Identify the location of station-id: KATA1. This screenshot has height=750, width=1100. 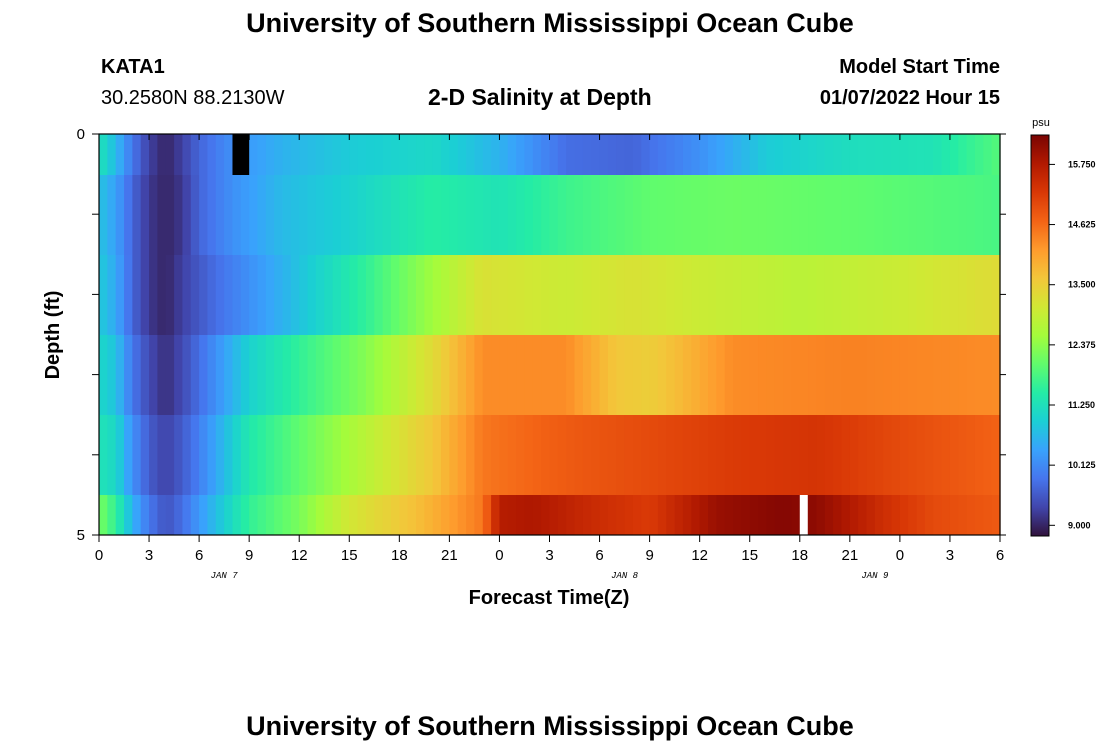
(133, 67).